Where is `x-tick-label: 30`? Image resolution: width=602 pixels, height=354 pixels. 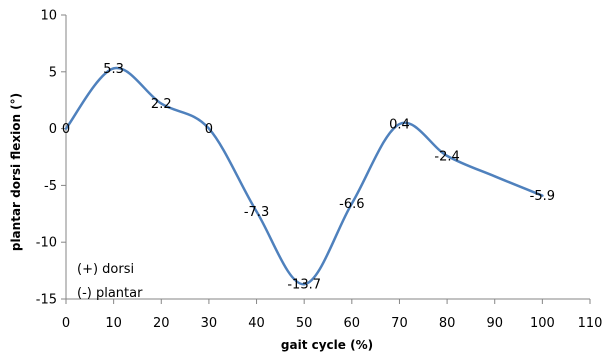 x-tick-label: 30 is located at coordinates (209, 323).